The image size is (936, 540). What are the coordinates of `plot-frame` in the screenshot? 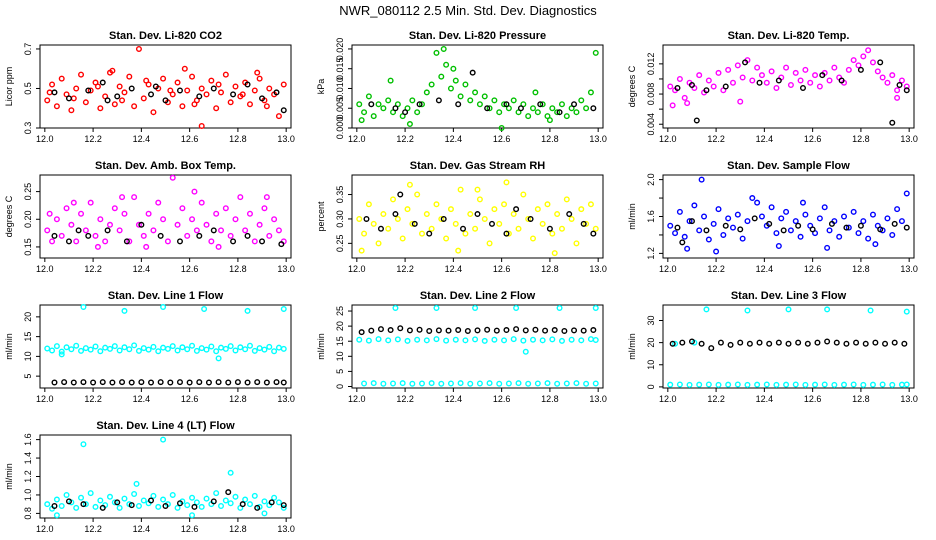 It's located at (165, 346).